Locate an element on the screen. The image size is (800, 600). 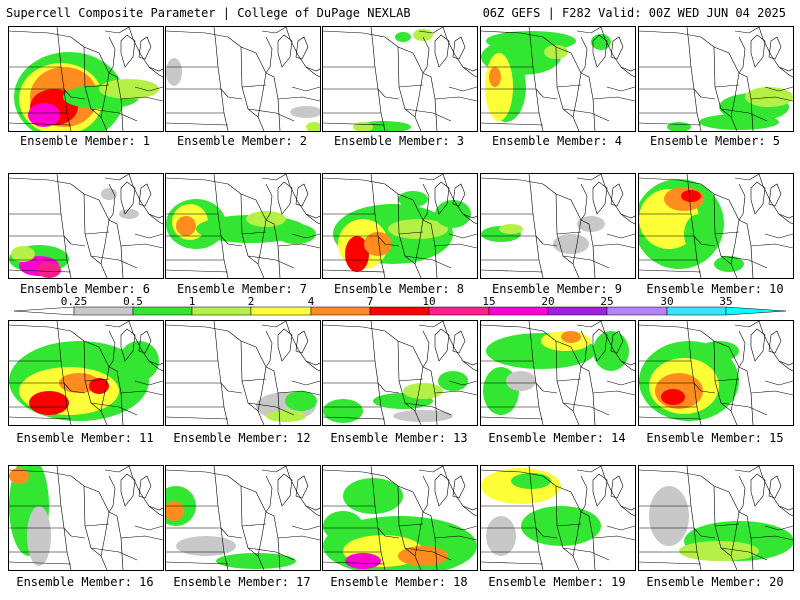
ensemble-member-label: Ensemble Member: 19 is located at coordinates (557, 582).